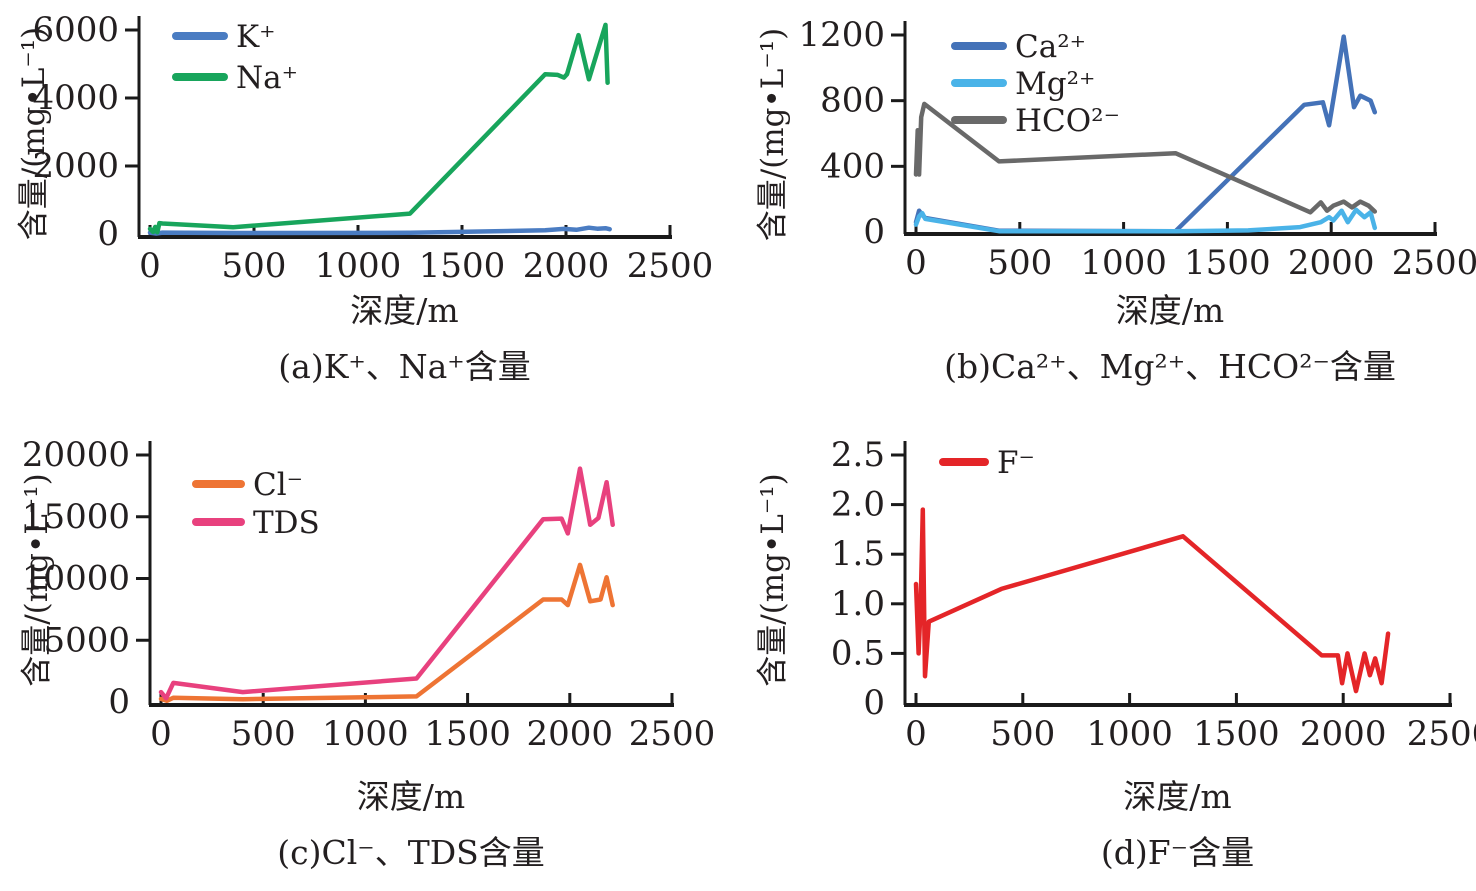  Describe the element at coordinates (76, 579) in the screenshot. I see `y-tick-label: 10000` at that location.